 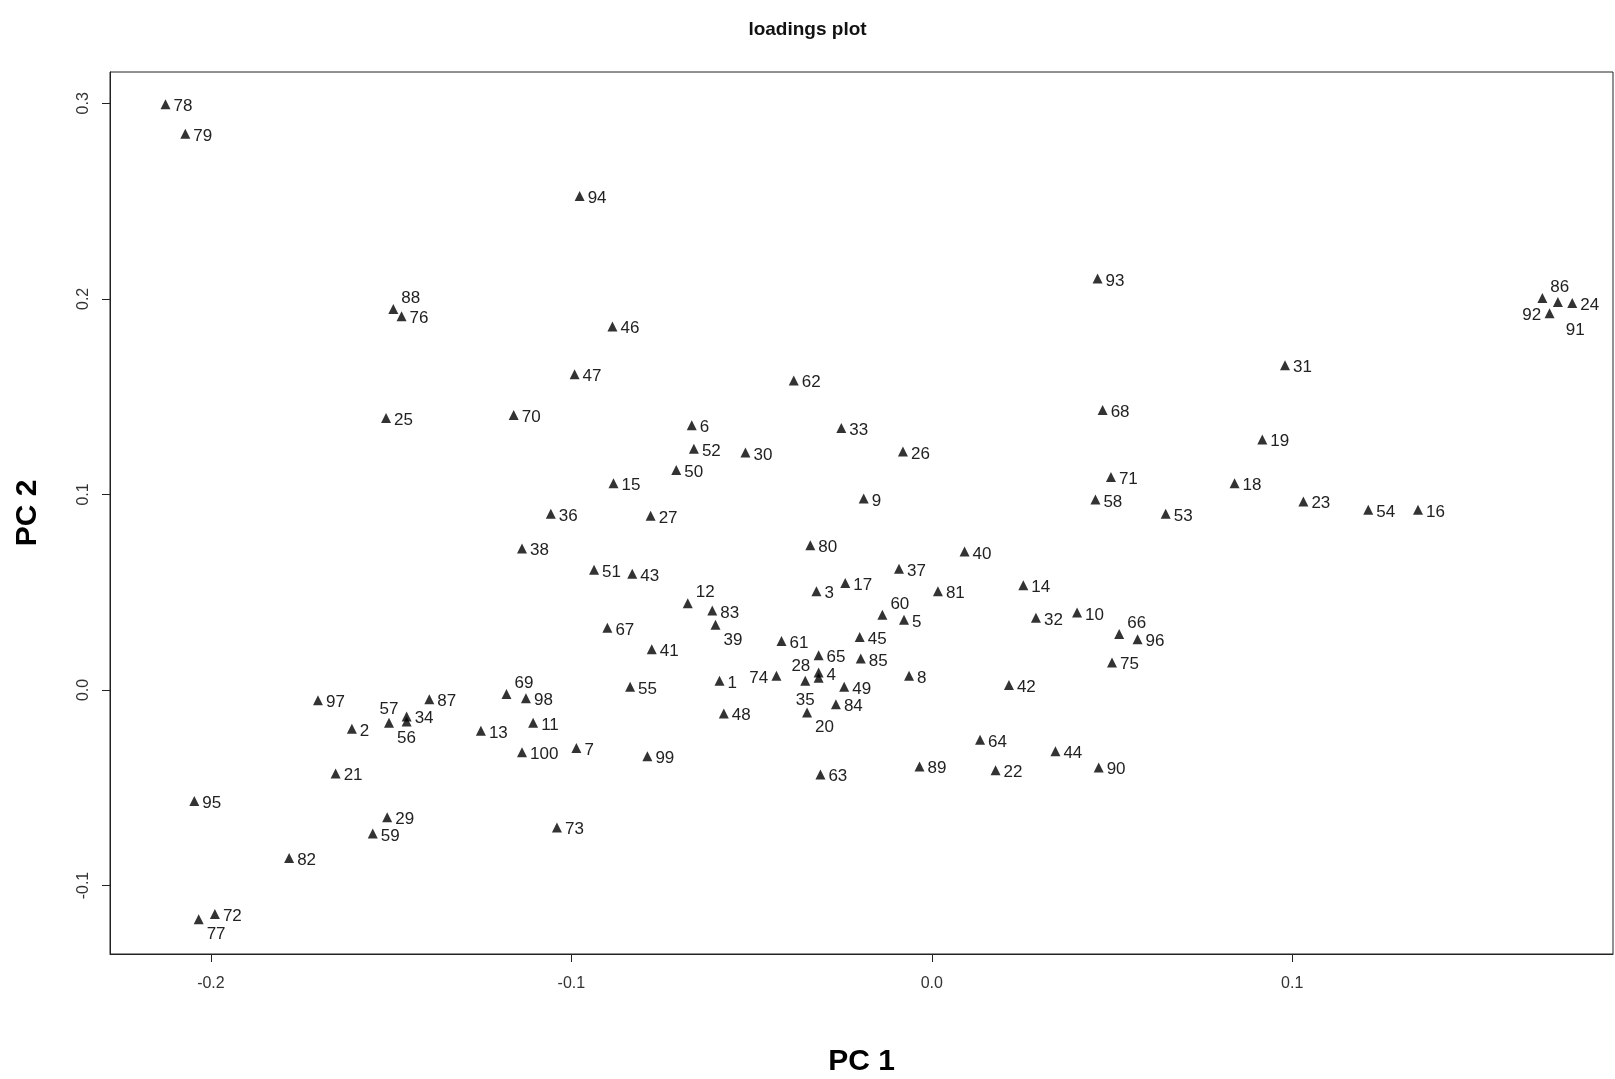 I want to click on annotation: 75, so click(x=1129, y=664).